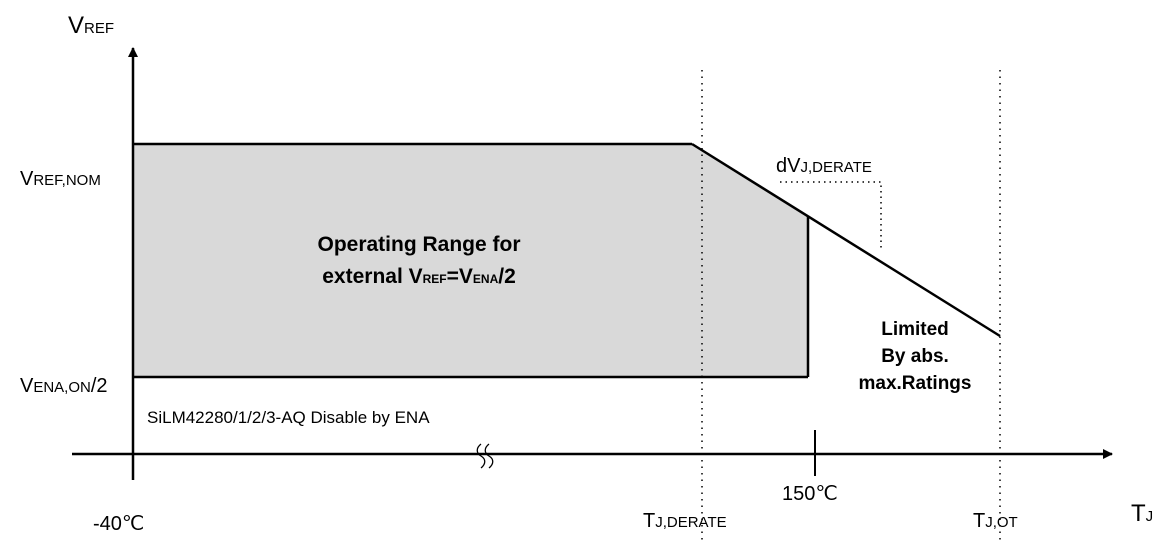 The image size is (1165, 542). Describe the element at coordinates (418, 244) in the screenshot. I see `region-title-line1: Operating Range for` at that location.